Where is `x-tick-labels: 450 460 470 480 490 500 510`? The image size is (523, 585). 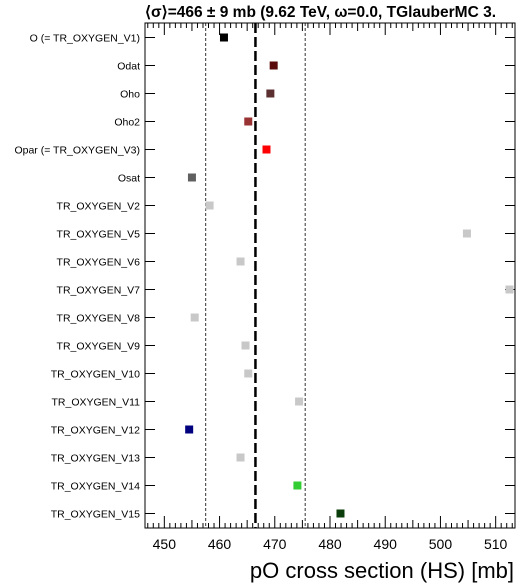
x-tick-labels: 450 460 470 480 490 500 510 is located at coordinates (330, 544).